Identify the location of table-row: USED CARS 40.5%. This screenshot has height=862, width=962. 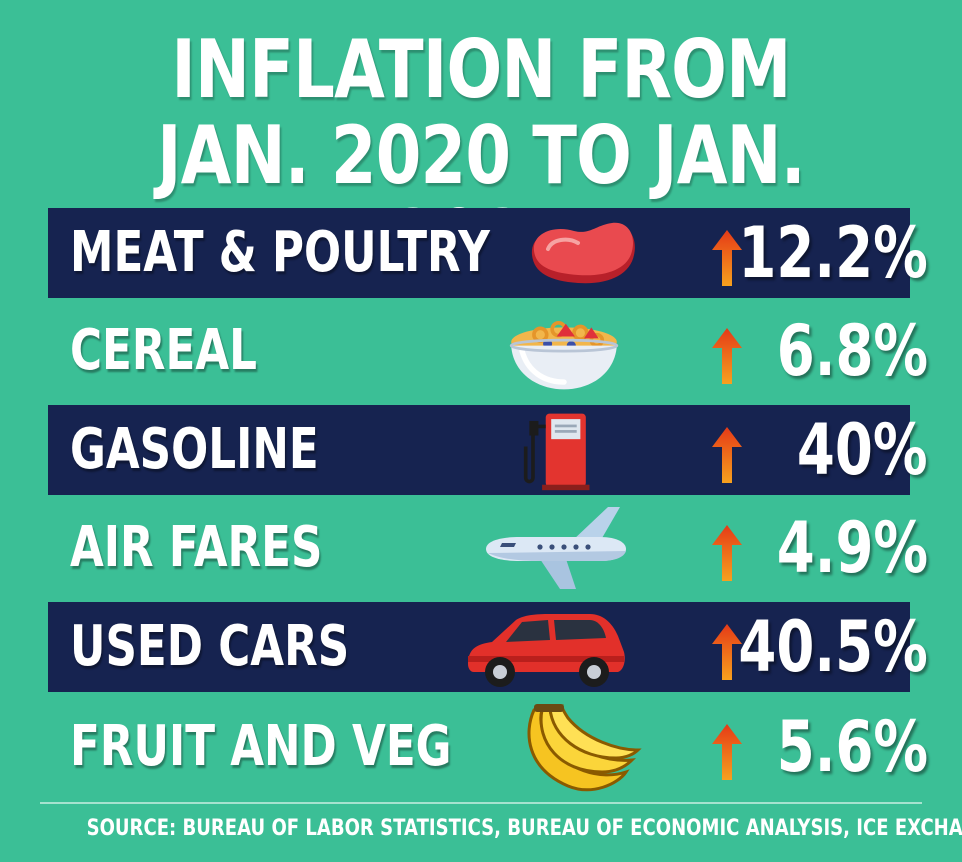
(488, 647).